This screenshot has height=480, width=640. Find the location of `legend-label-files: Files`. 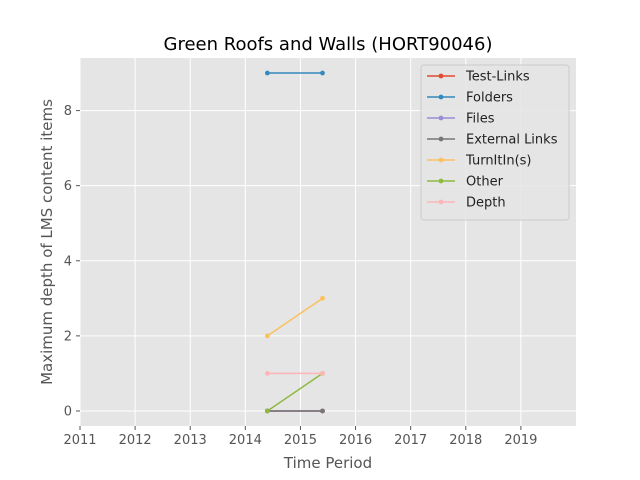

legend-label-files: Files is located at coordinates (480, 119).